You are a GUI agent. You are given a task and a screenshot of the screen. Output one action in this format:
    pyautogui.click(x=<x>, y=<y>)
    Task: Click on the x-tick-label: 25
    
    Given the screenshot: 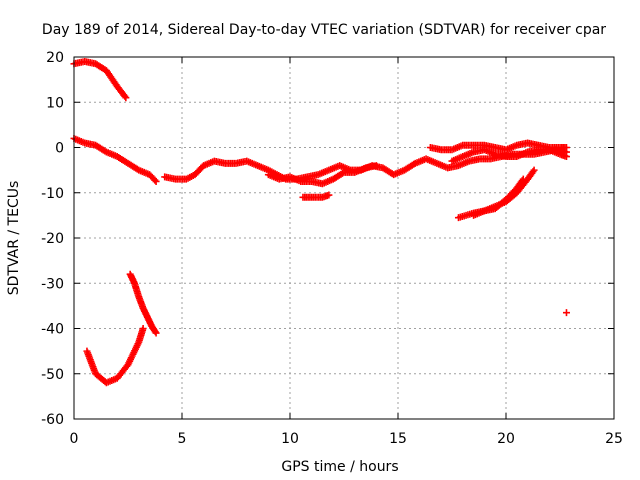 What is the action you would take?
    pyautogui.click(x=614, y=439)
    